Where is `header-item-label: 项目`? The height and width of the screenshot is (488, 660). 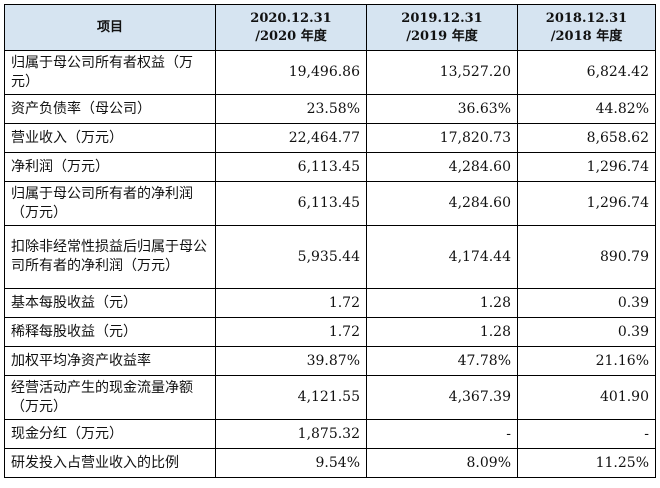 header-item-label: 项目 is located at coordinates (109, 27).